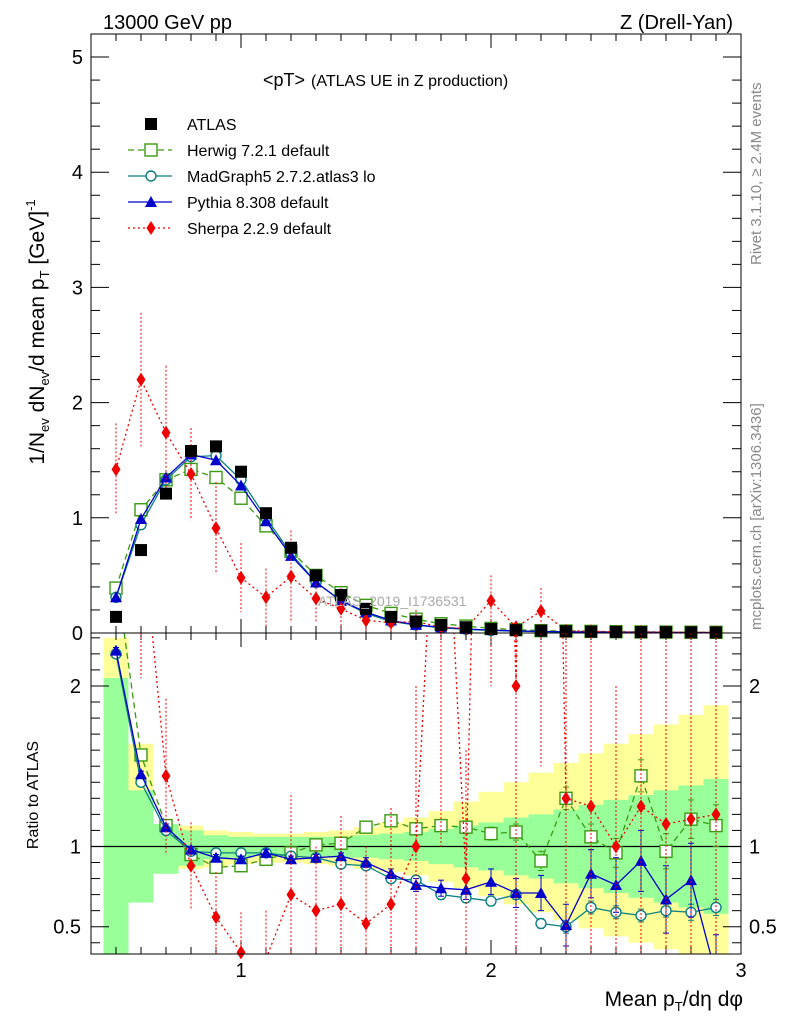 The width and height of the screenshot is (786, 1024). I want to click on legend-item-pythia-8-308-default: Pythia 8.308 default, so click(228, 203).